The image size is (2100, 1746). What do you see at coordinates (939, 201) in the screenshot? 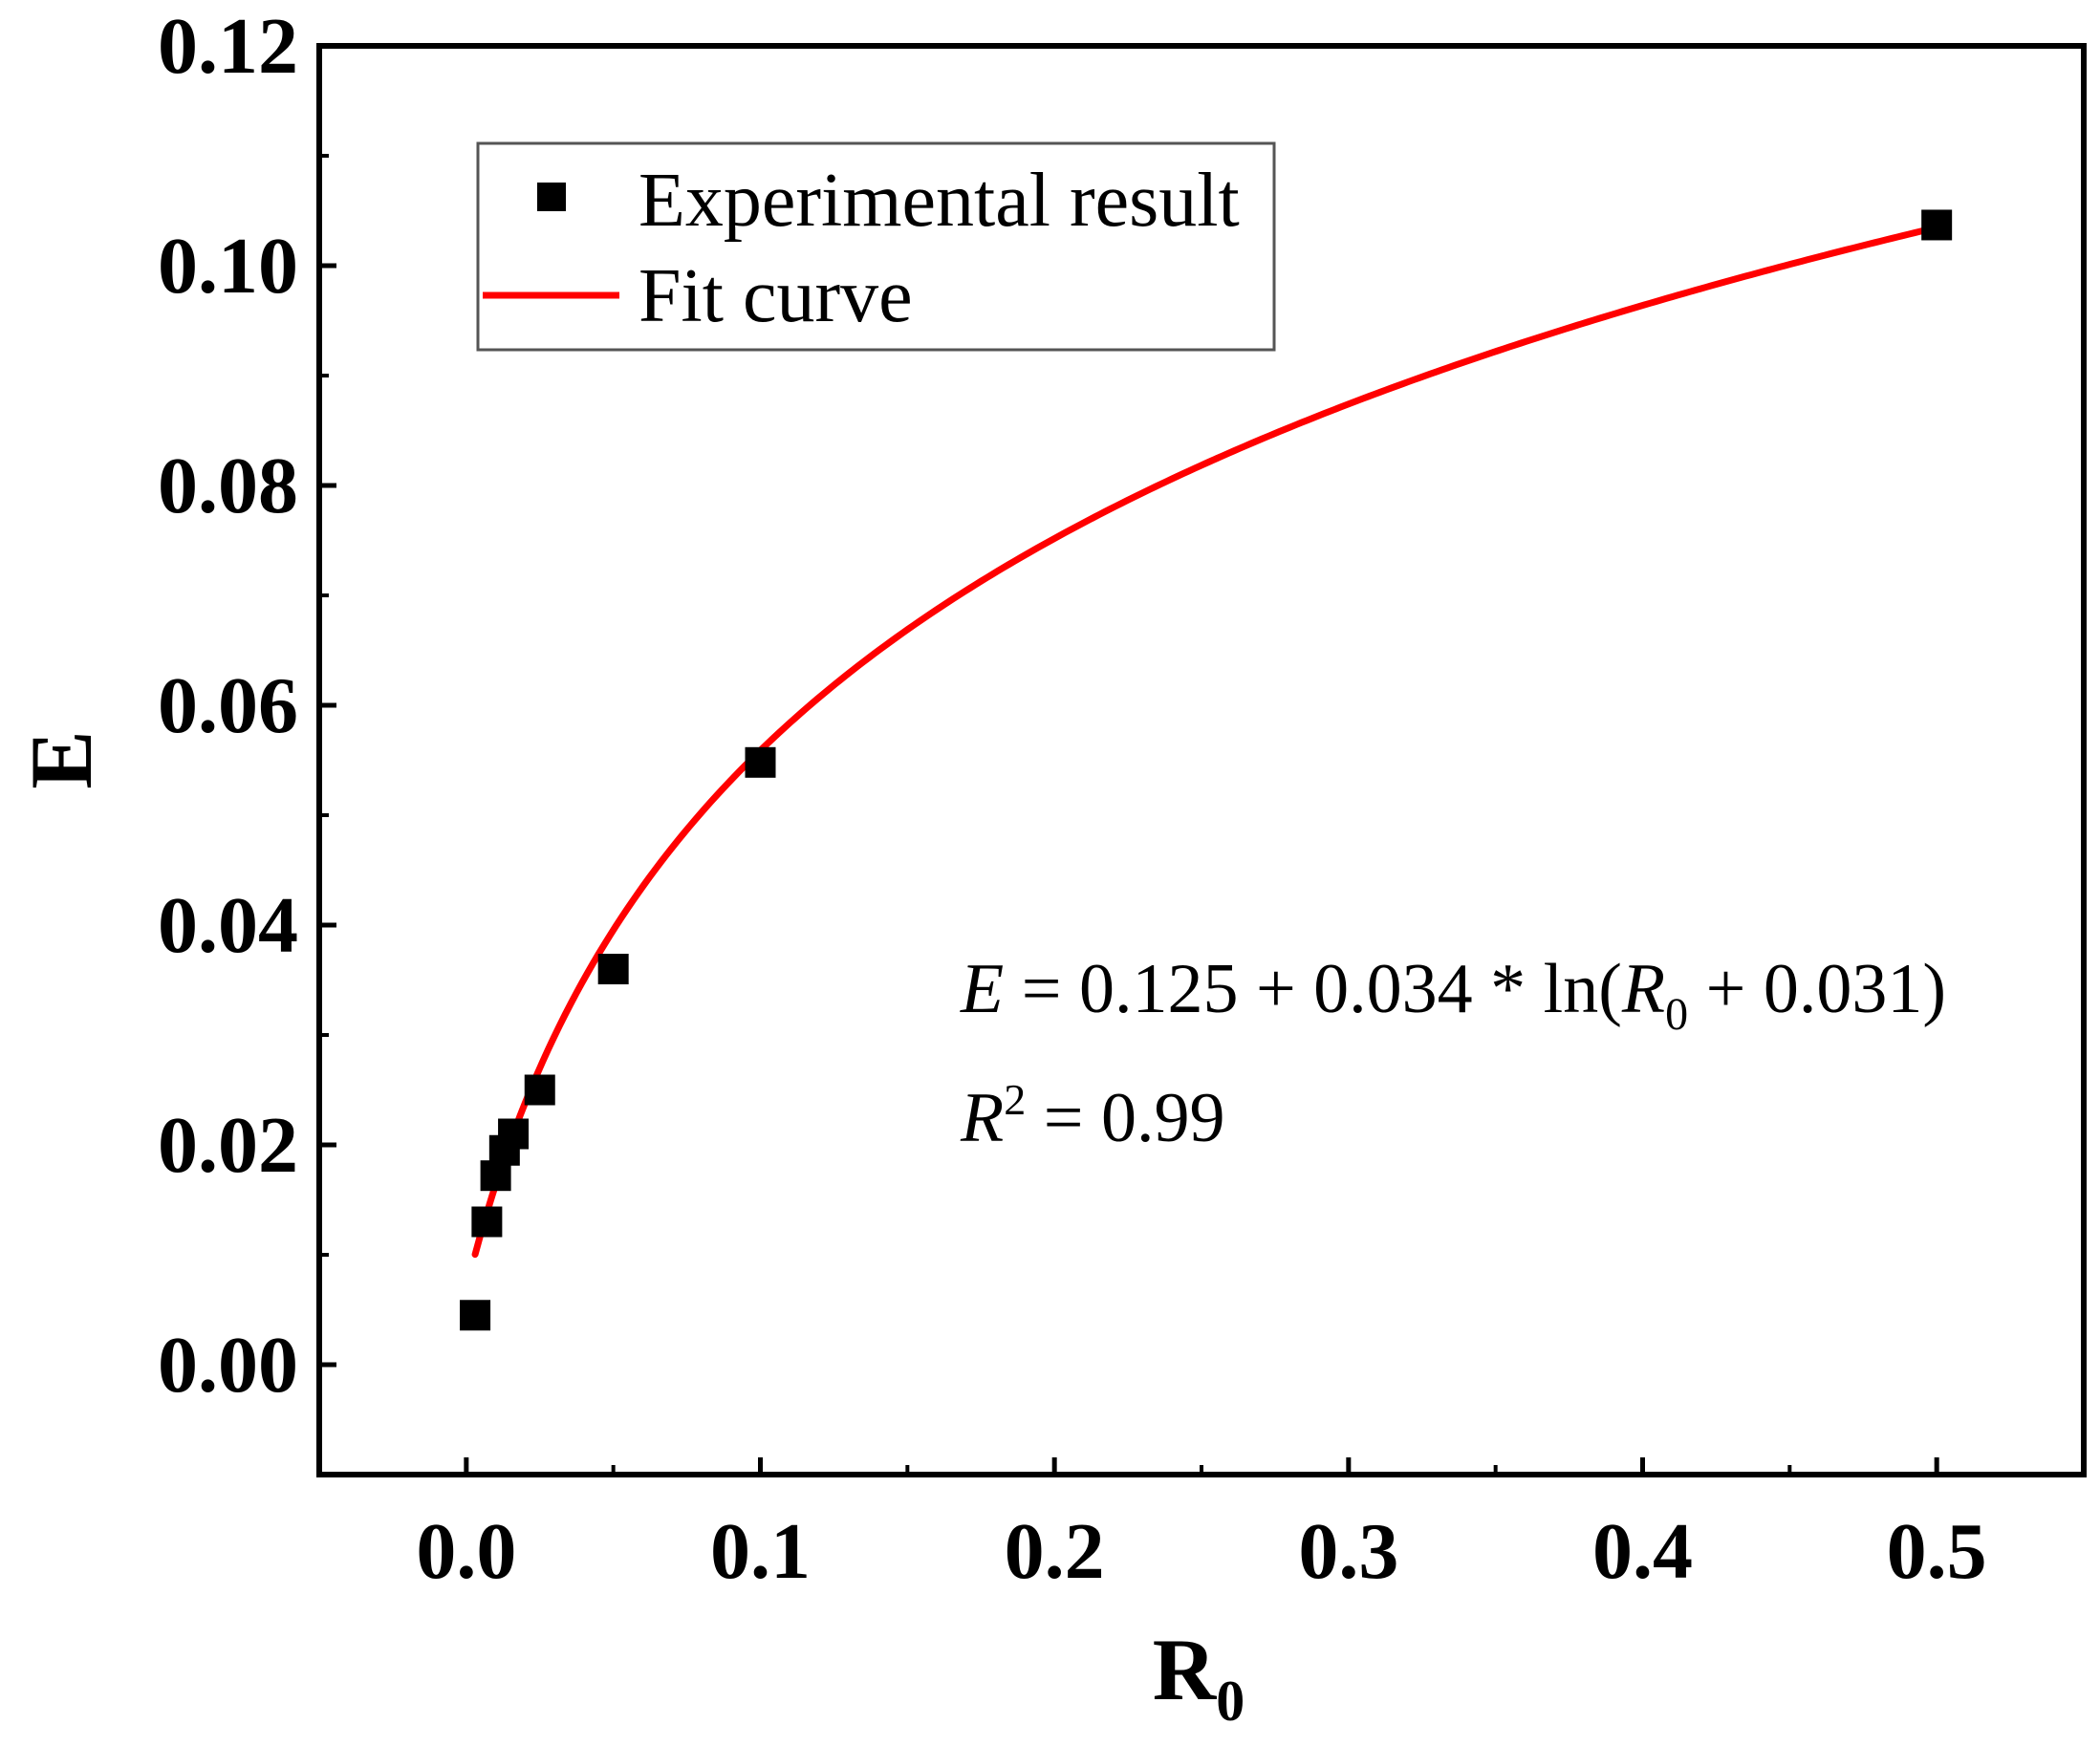
I see `legend-label: Experimental result` at bounding box center [939, 201].